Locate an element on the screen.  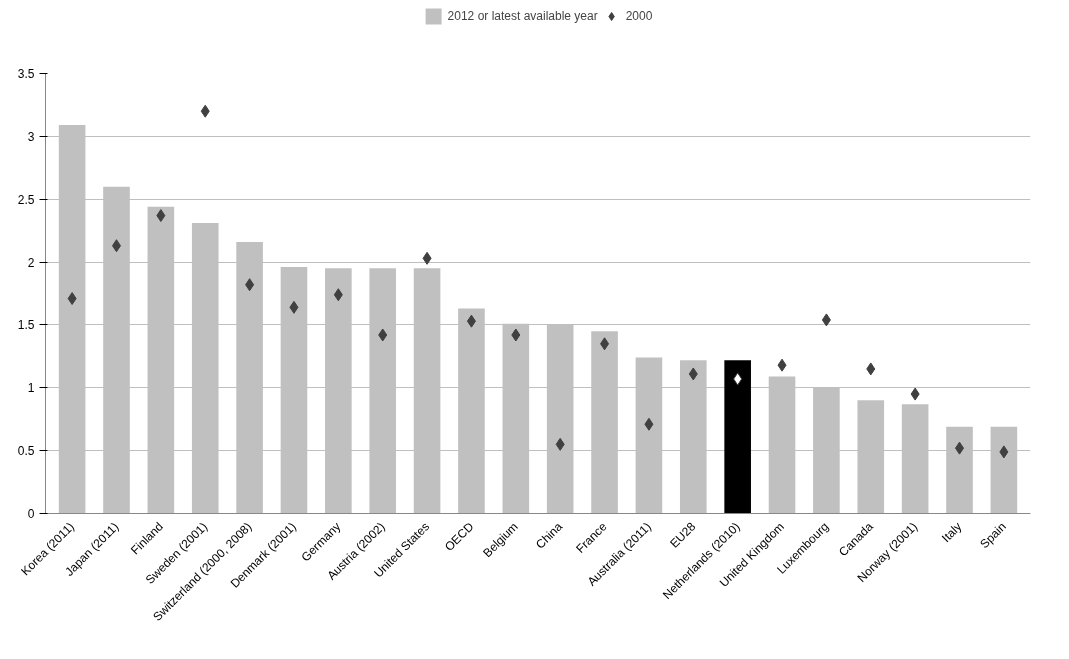
legend-label: 2012 or latest available year is located at coordinates (522, 16).